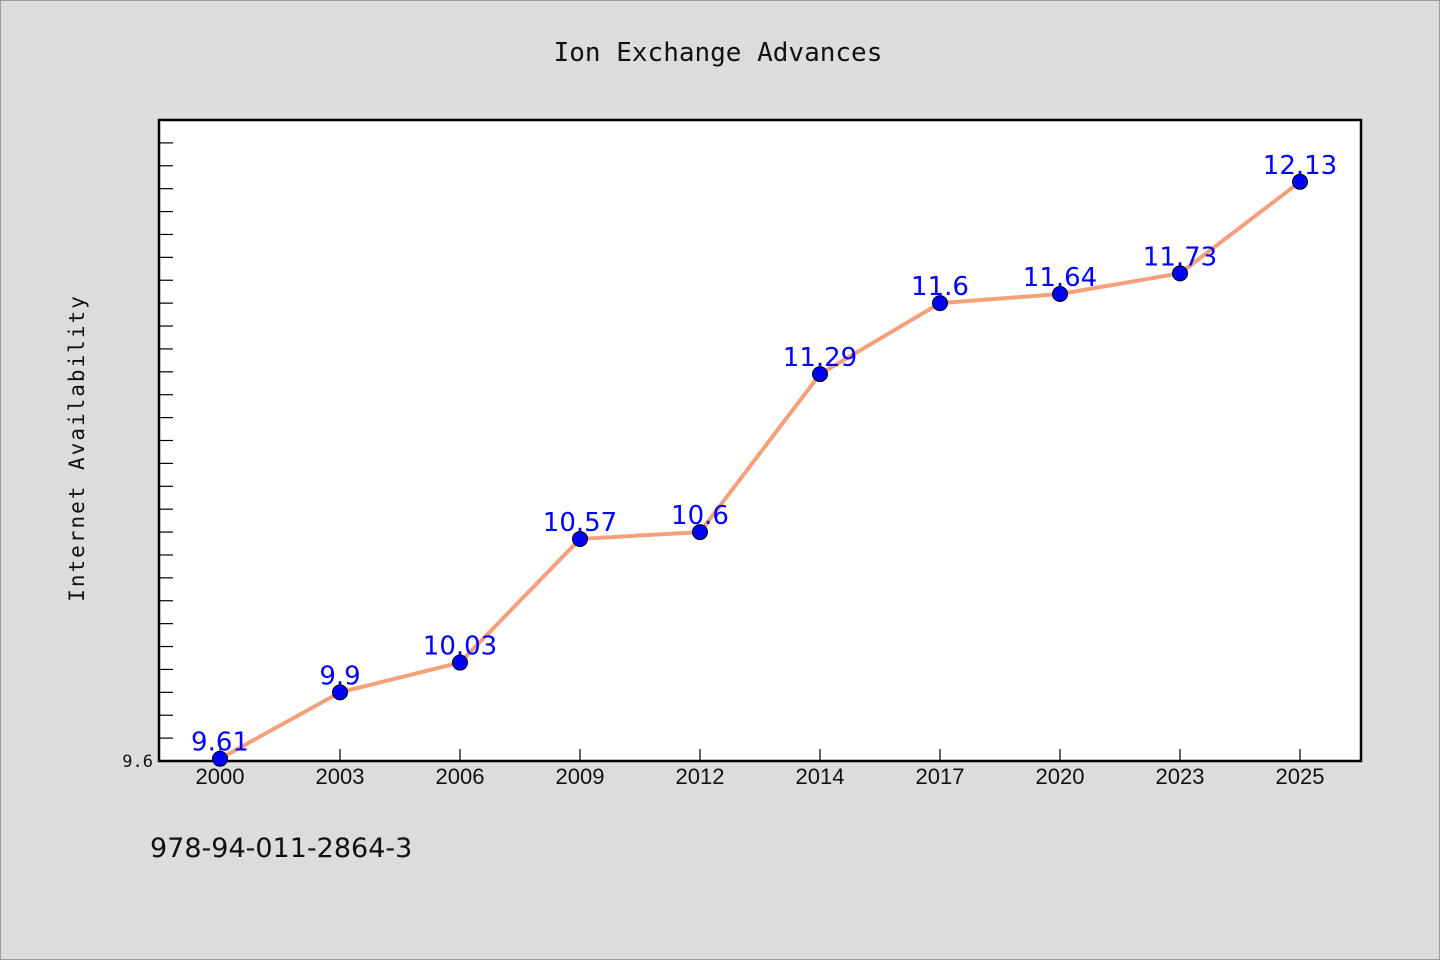  I want to click on x-axis-ticks: 2000 2003 2006 2009 2012 2014 2017 2020 2023 2025, so click(760, 769).